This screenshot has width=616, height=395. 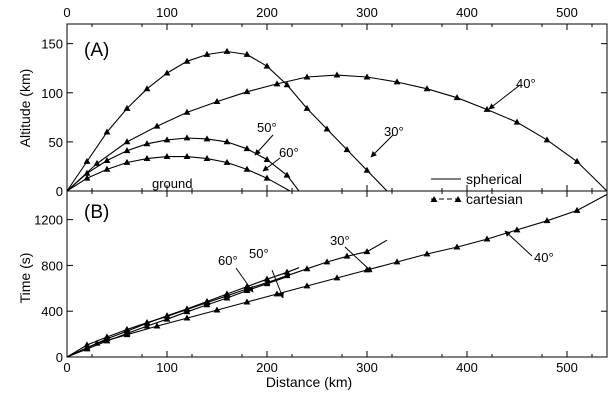 What do you see at coordinates (25, 278) in the screenshot?
I see `y-axis-label-time: Time (s)` at bounding box center [25, 278].